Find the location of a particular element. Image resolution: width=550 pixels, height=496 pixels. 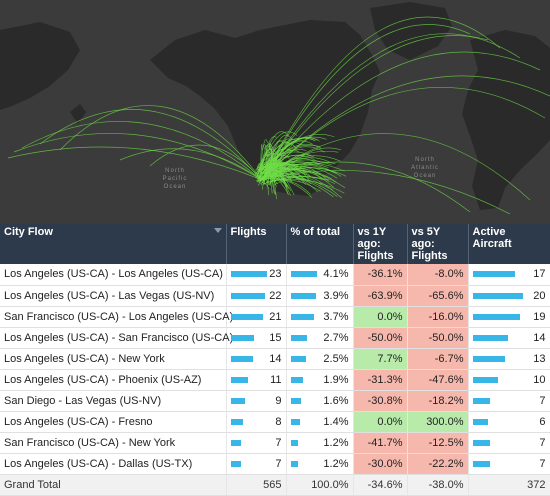

vs-1y-cell: -30.0% is located at coordinates (380, 463).